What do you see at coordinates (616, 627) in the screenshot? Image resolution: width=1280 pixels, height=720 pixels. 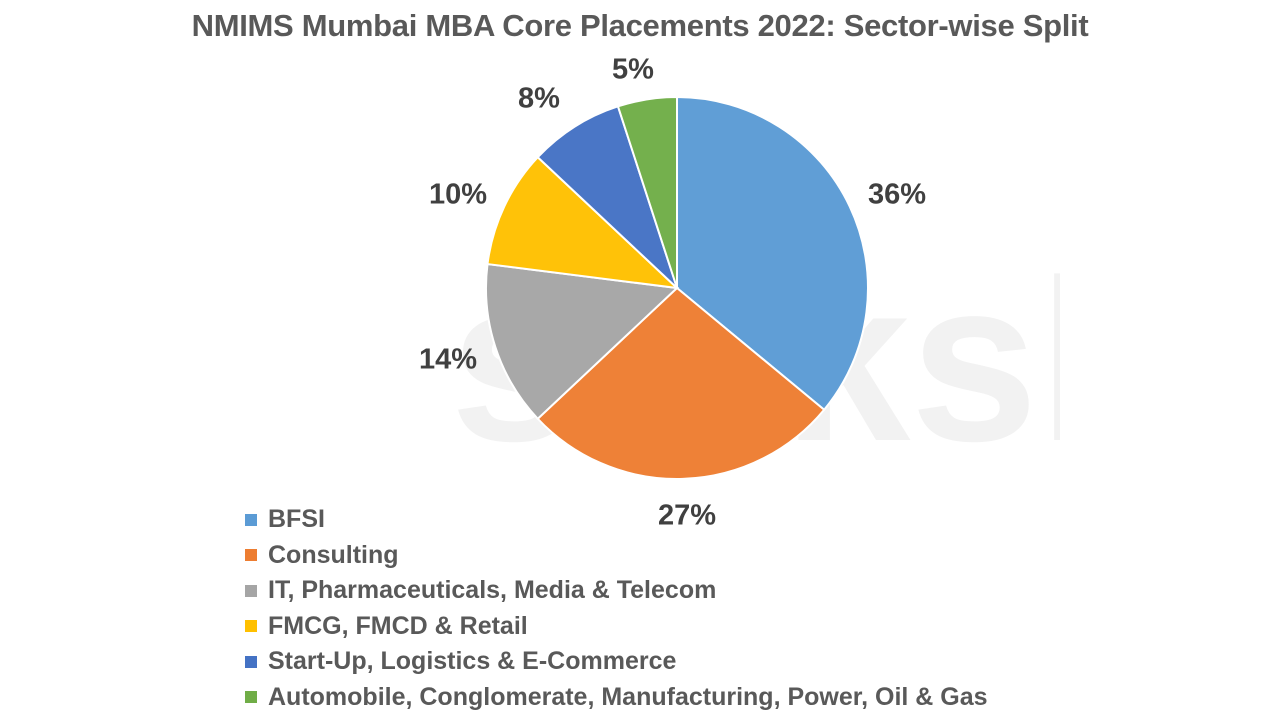 I see `legend-item: FMCG, FMCD & Retail` at bounding box center [616, 627].